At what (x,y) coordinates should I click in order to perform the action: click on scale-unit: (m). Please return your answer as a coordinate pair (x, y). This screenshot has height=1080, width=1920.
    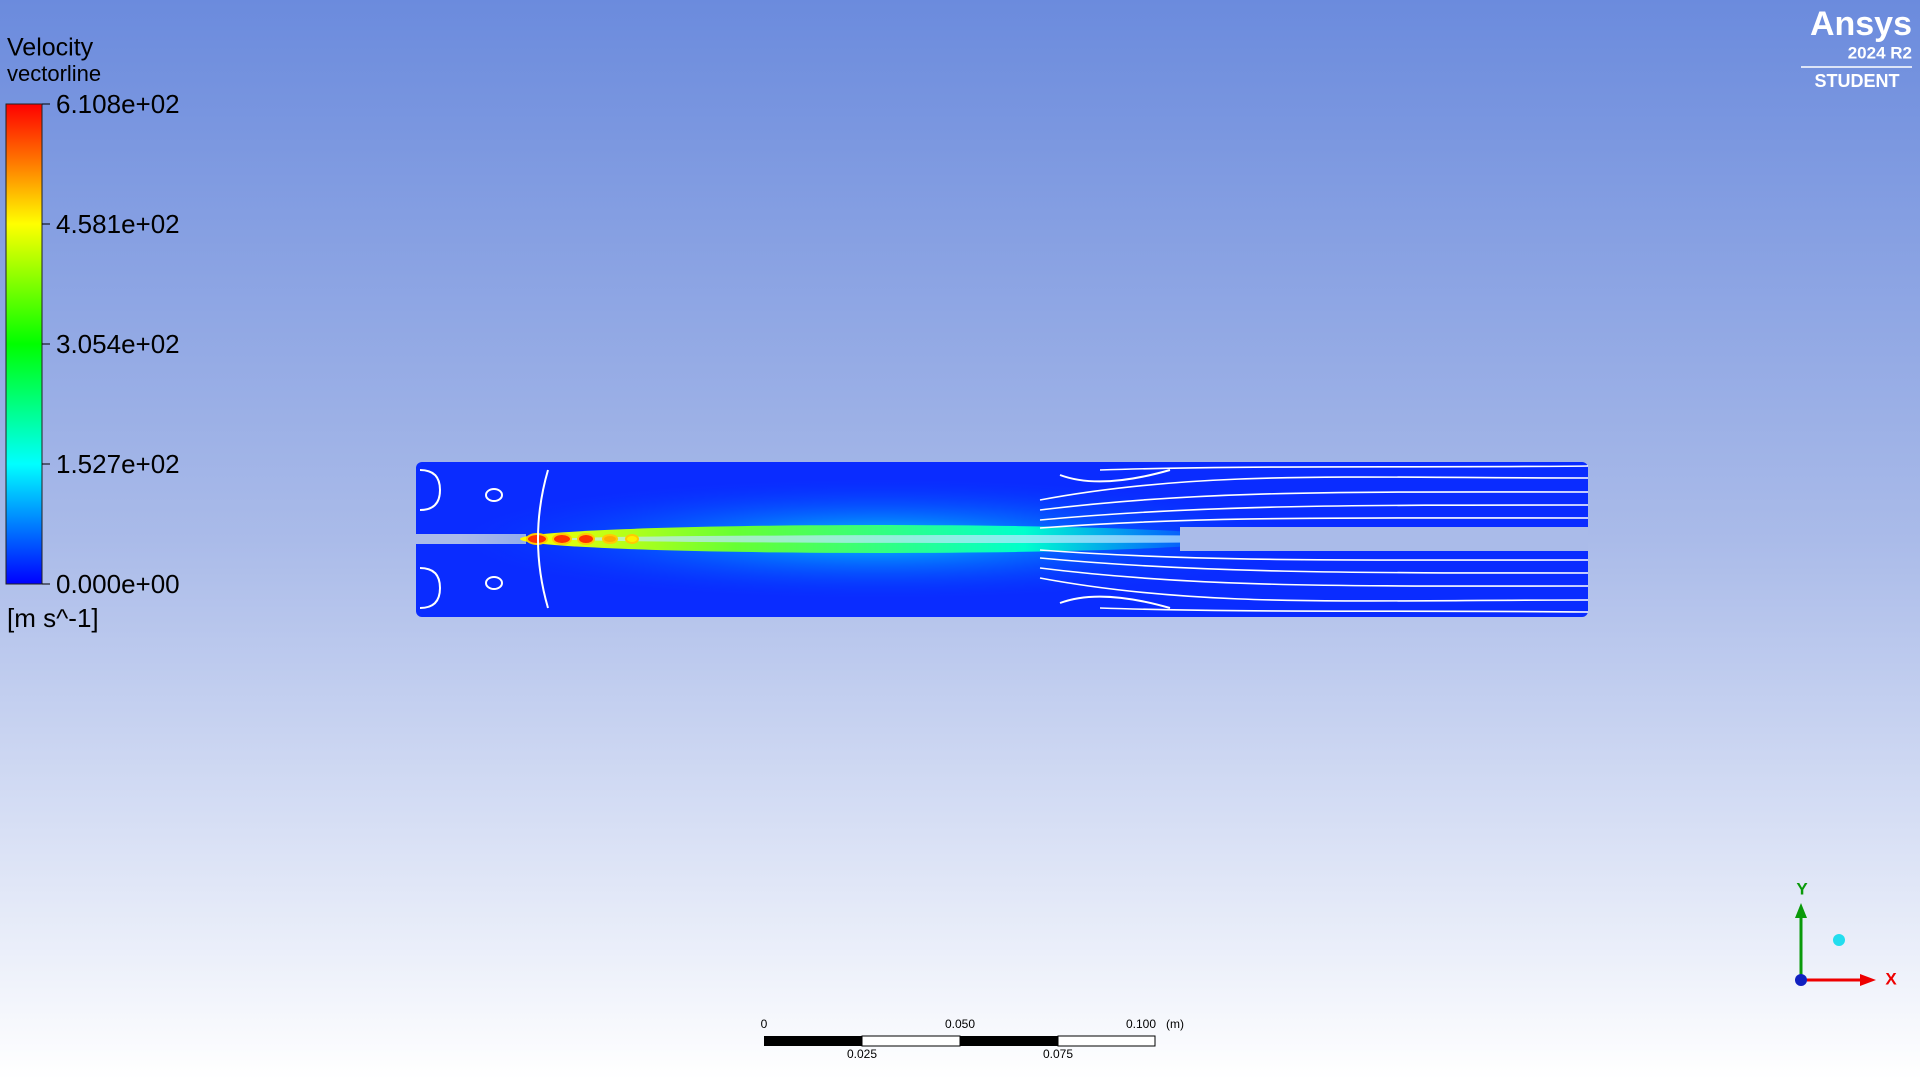
    Looking at the image, I should click on (1175, 1024).